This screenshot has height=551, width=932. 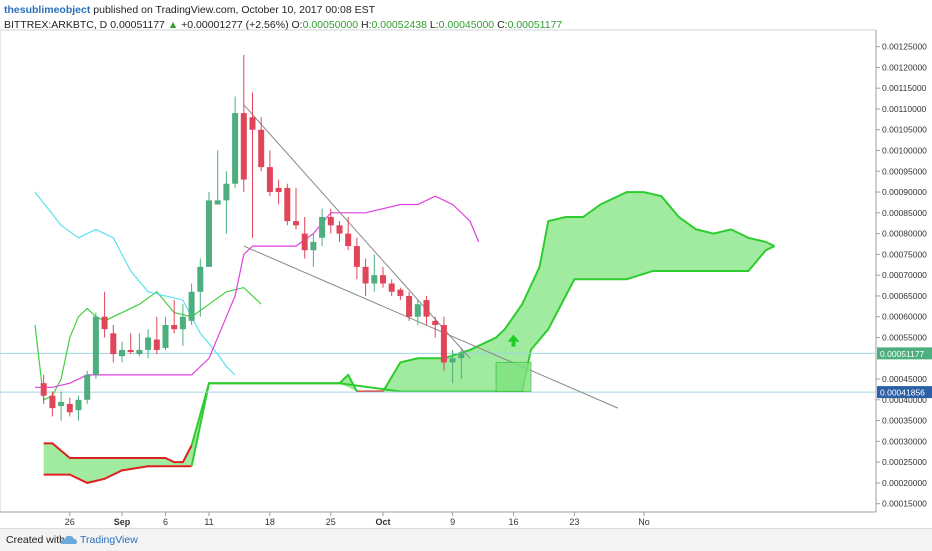 What do you see at coordinates (904, 234) in the screenshot?
I see `y-tick-label: 0.00080000` at bounding box center [904, 234].